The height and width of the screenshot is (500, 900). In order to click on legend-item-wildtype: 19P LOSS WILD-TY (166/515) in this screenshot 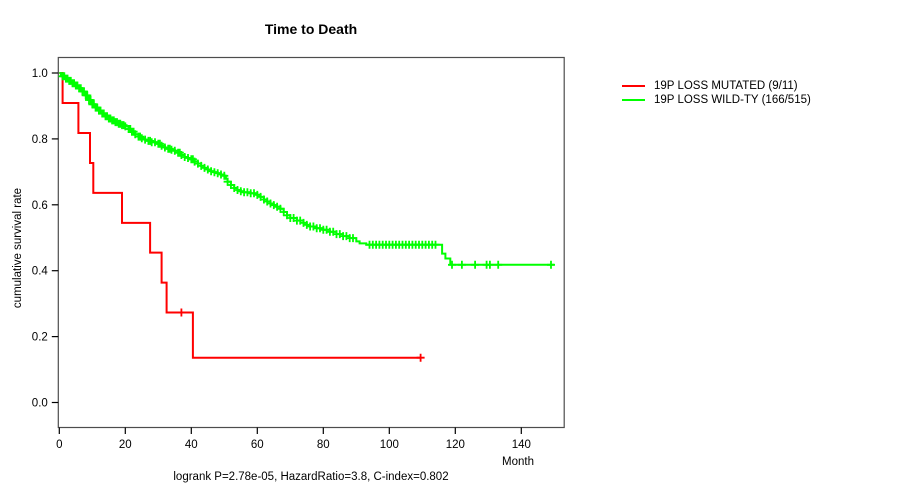, I will do `click(716, 100)`.